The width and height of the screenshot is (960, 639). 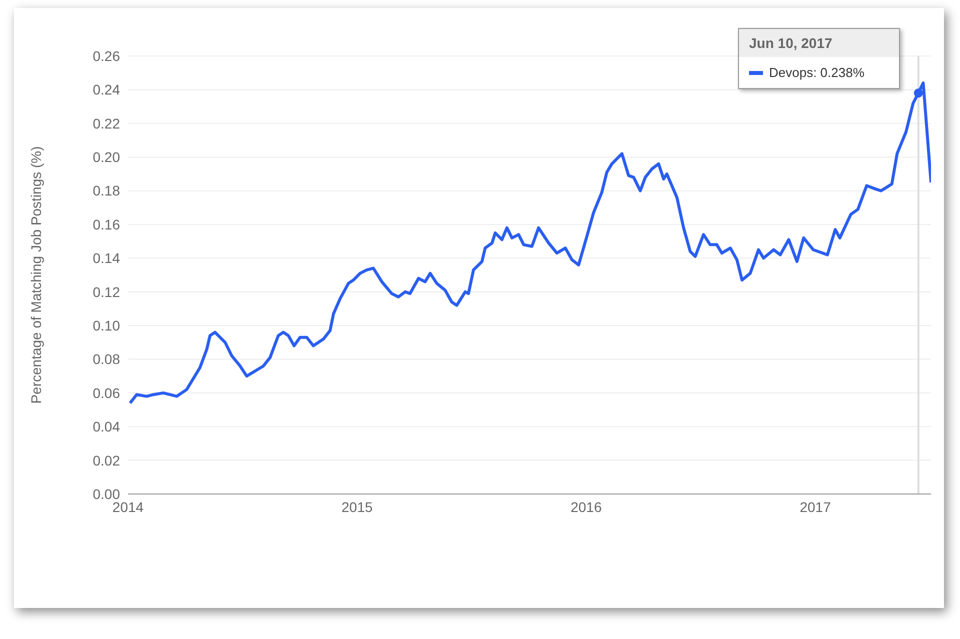 I want to click on x-tick-label: 2015, so click(x=357, y=506).